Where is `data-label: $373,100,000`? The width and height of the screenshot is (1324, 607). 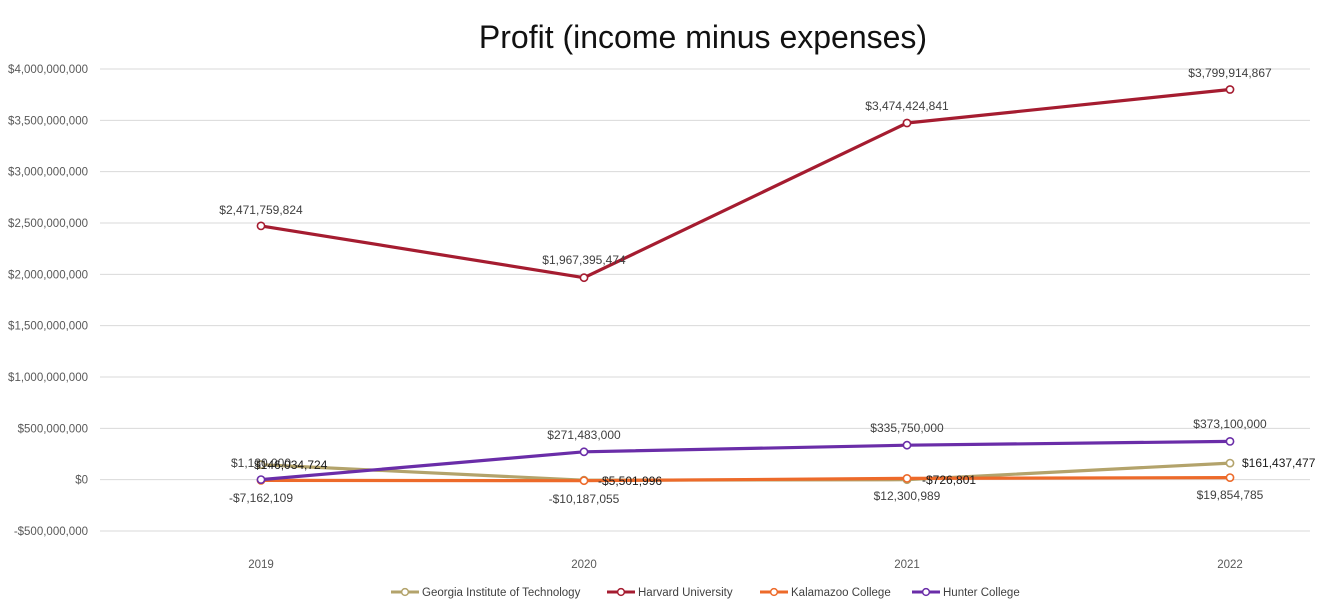
data-label: $373,100,000 is located at coordinates (1230, 424).